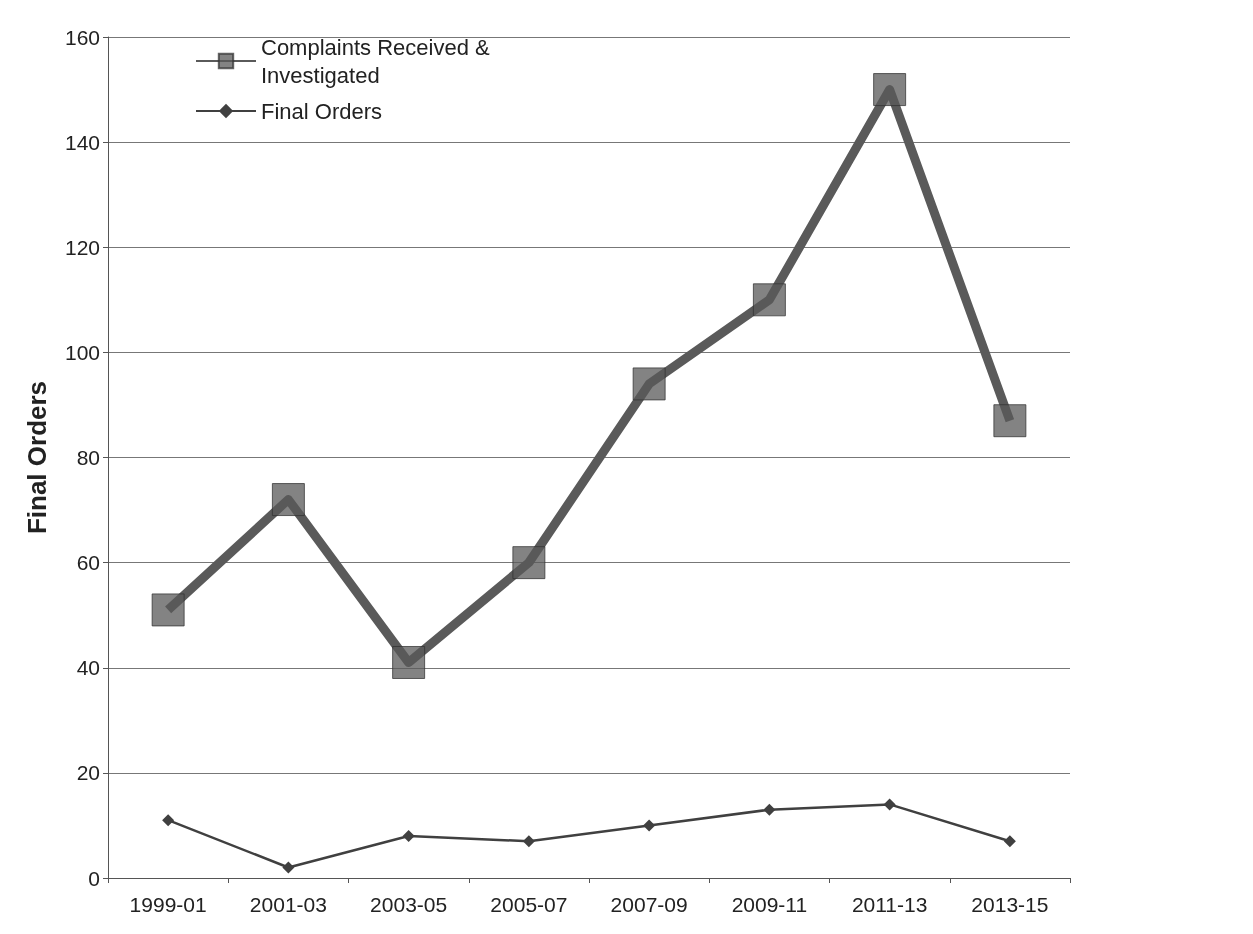  What do you see at coordinates (88, 668) in the screenshot?
I see `y-tick-label: 40` at bounding box center [88, 668].